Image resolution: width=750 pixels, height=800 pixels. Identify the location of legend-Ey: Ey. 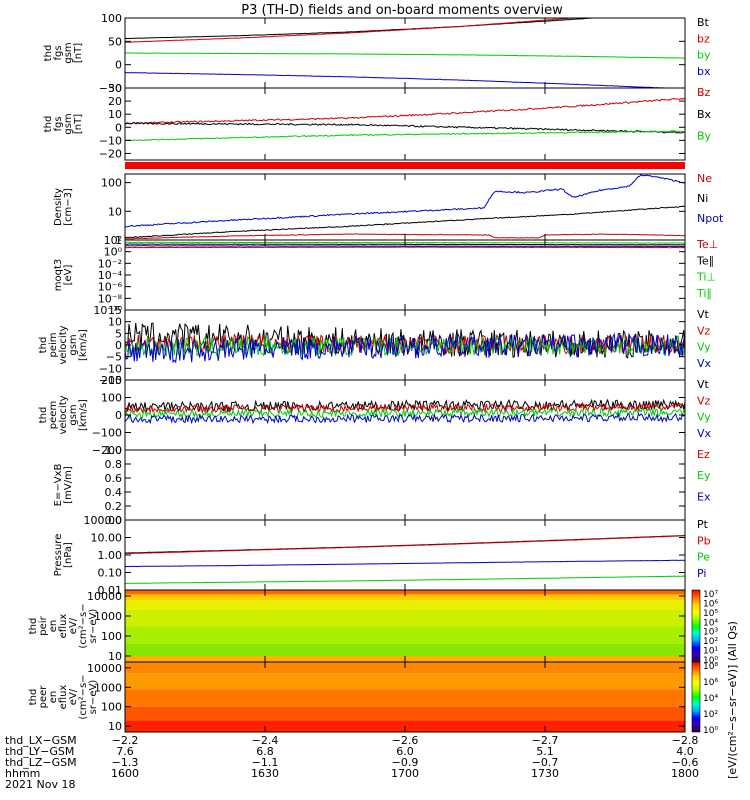
(704, 475).